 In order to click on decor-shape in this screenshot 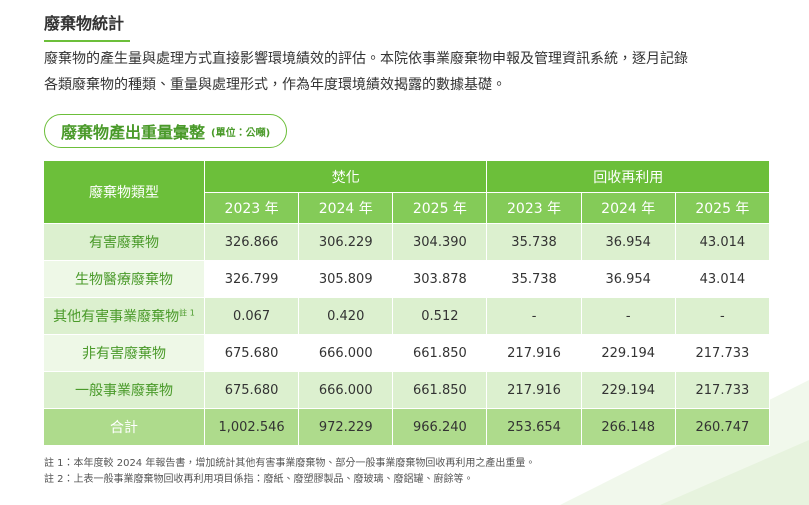, I will do `click(734, 472)`.